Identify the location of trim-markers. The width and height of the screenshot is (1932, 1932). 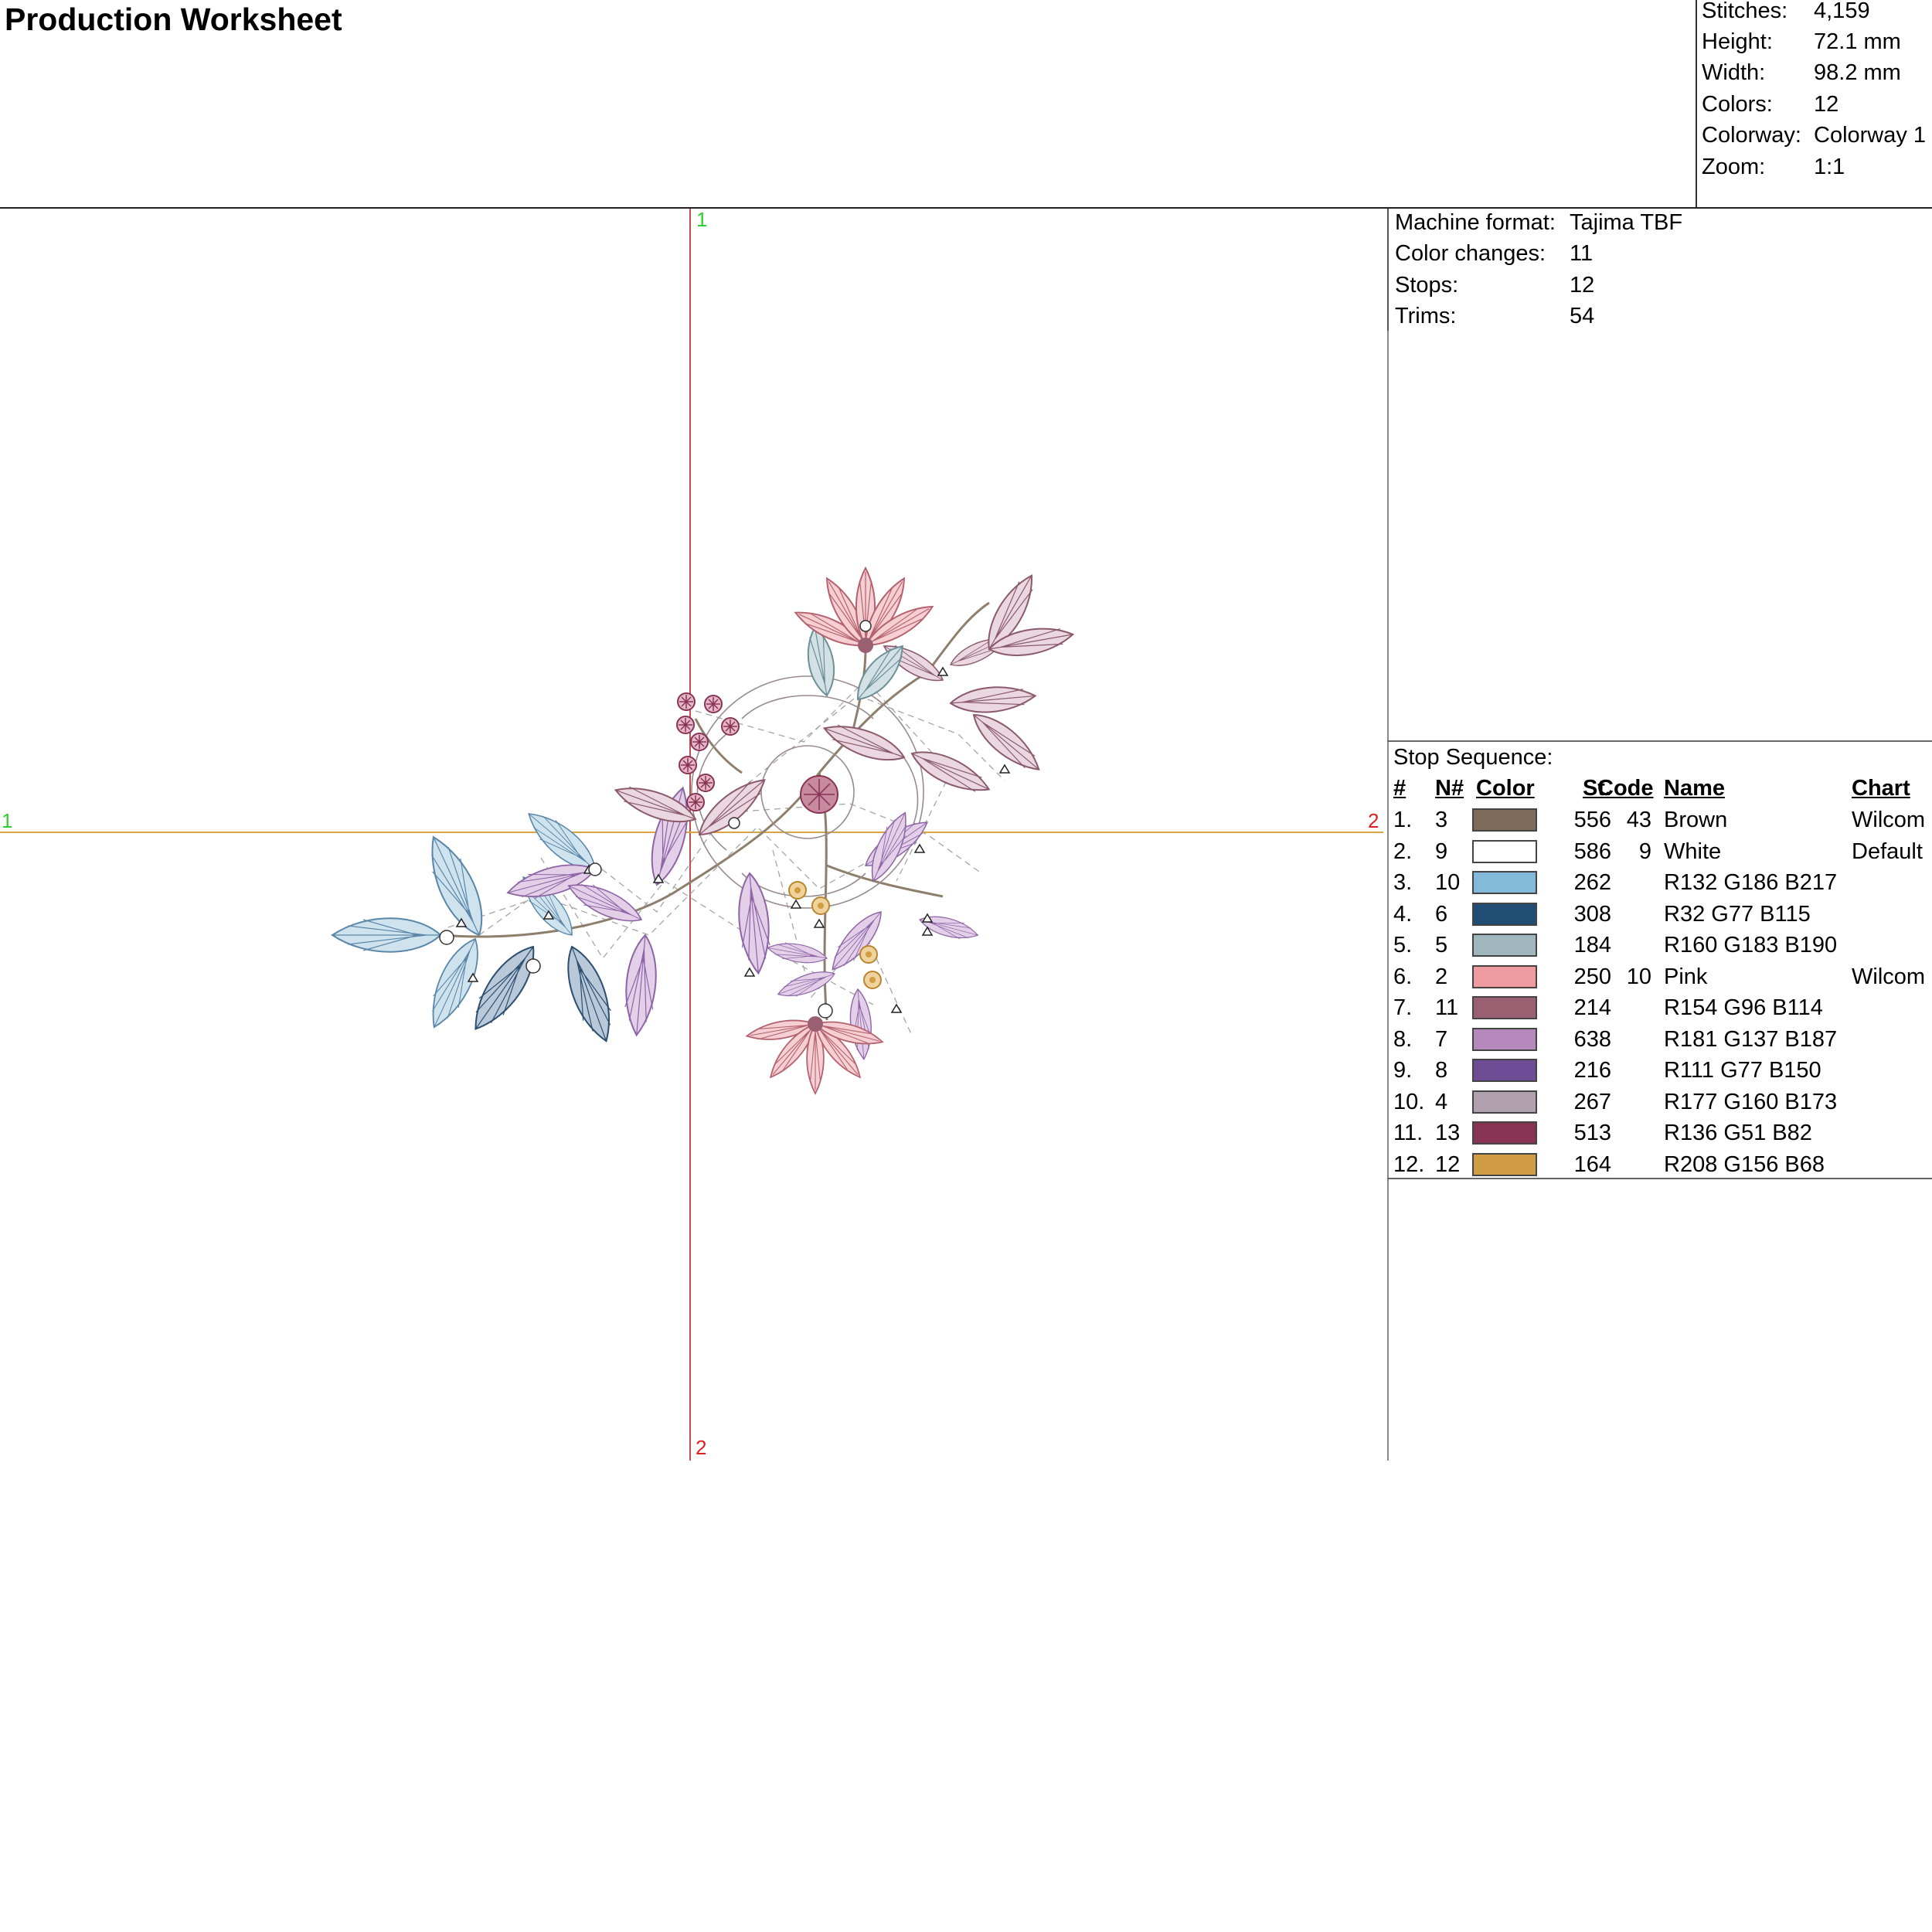
(656, 820).